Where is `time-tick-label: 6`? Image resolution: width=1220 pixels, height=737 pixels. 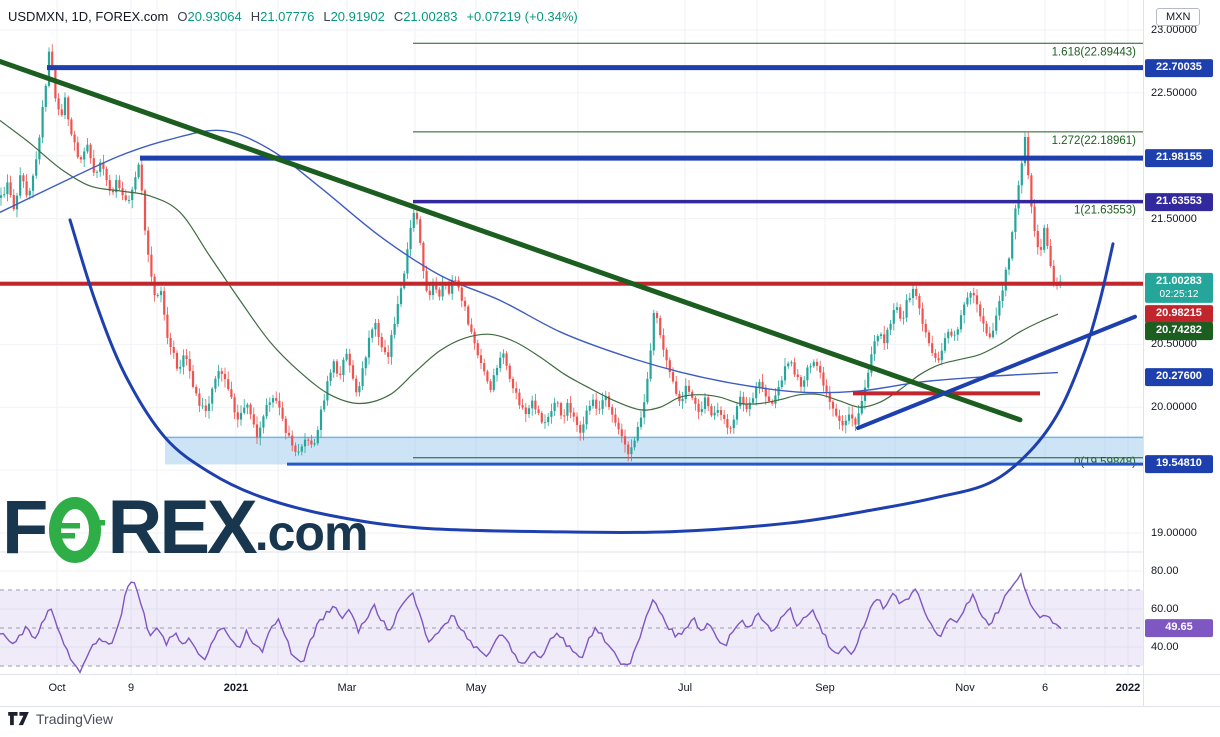 time-tick-label: 6 is located at coordinates (1045, 688).